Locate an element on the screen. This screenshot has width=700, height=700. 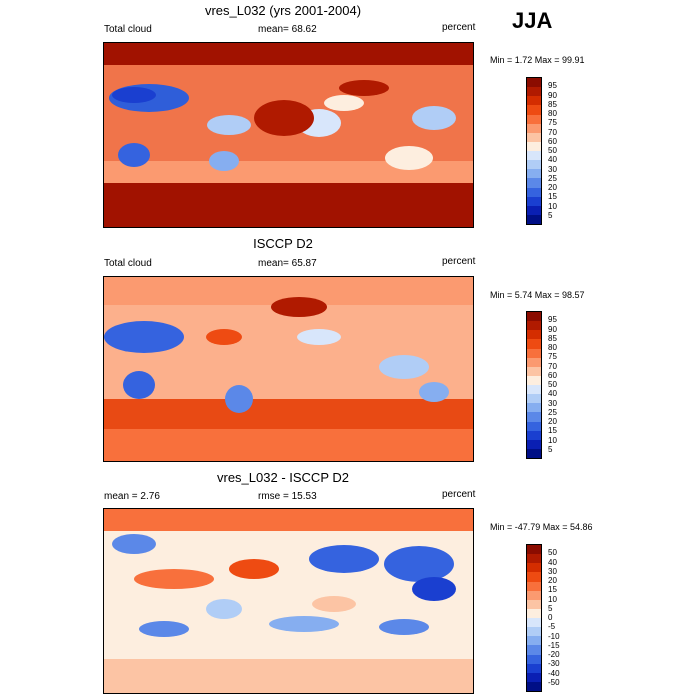
colorbar-tick-label: -20 is located at coordinates (554, 654).